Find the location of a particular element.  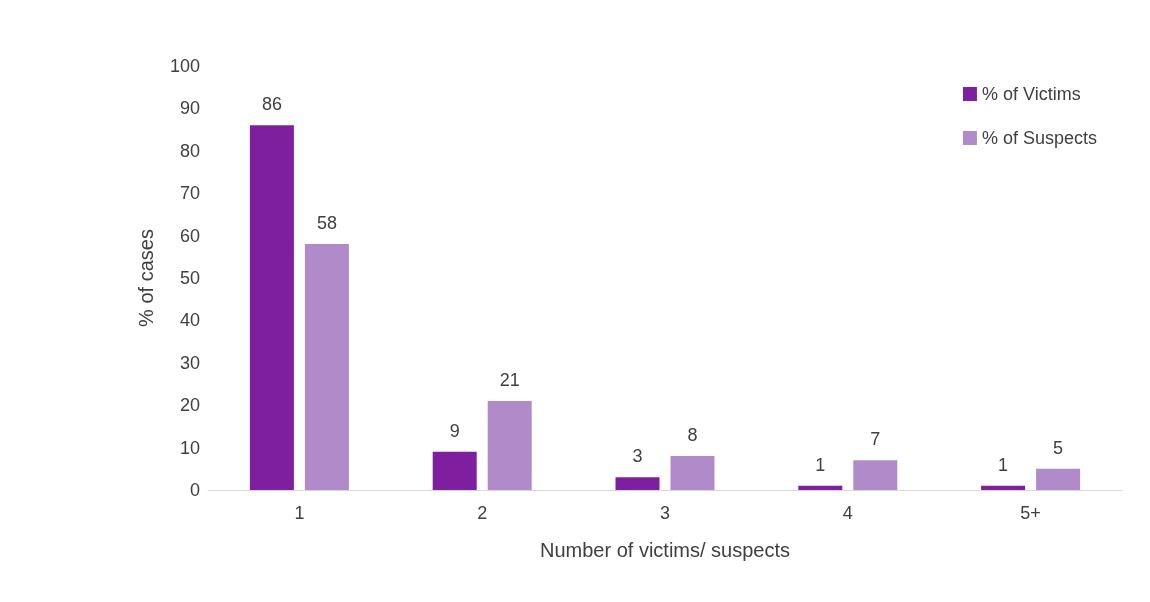

x-tick-label: 5+ is located at coordinates (1030, 513).